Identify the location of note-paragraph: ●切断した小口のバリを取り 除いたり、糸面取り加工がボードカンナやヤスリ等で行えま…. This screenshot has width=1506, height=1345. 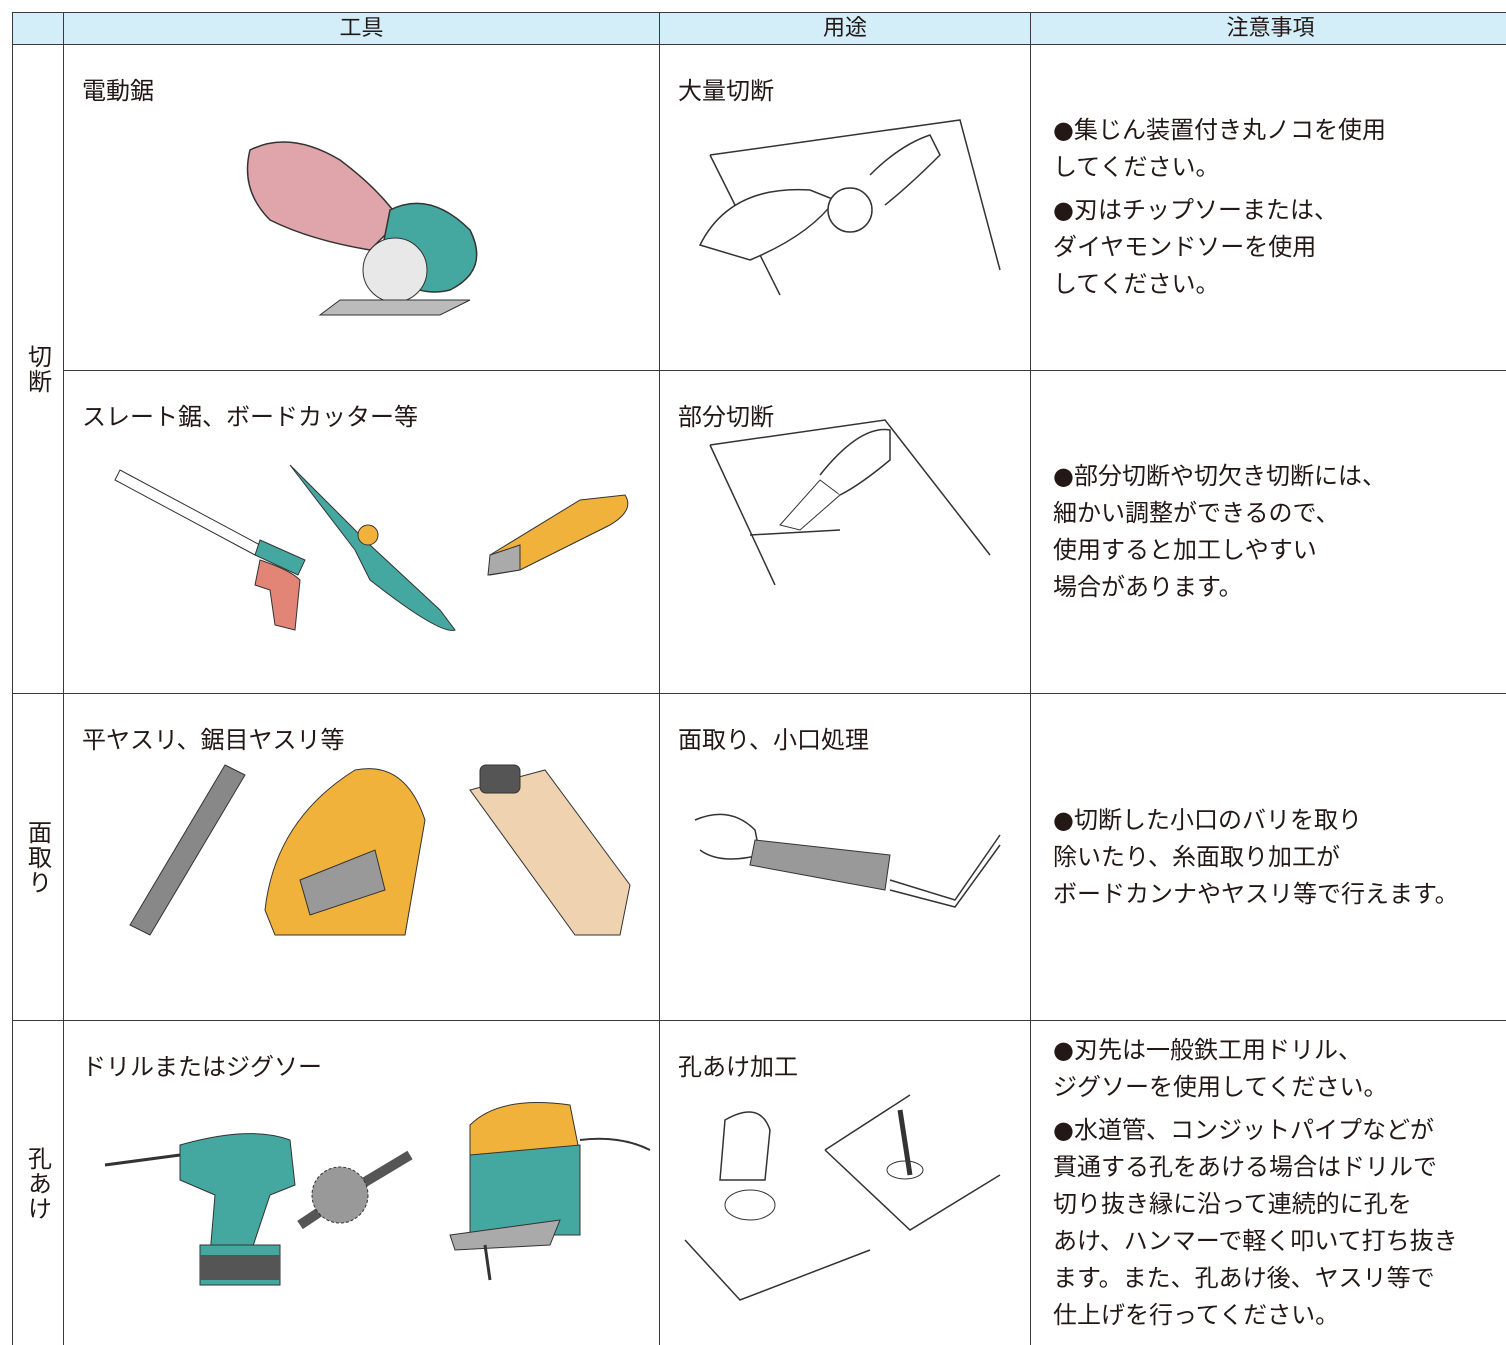
(1279, 857).